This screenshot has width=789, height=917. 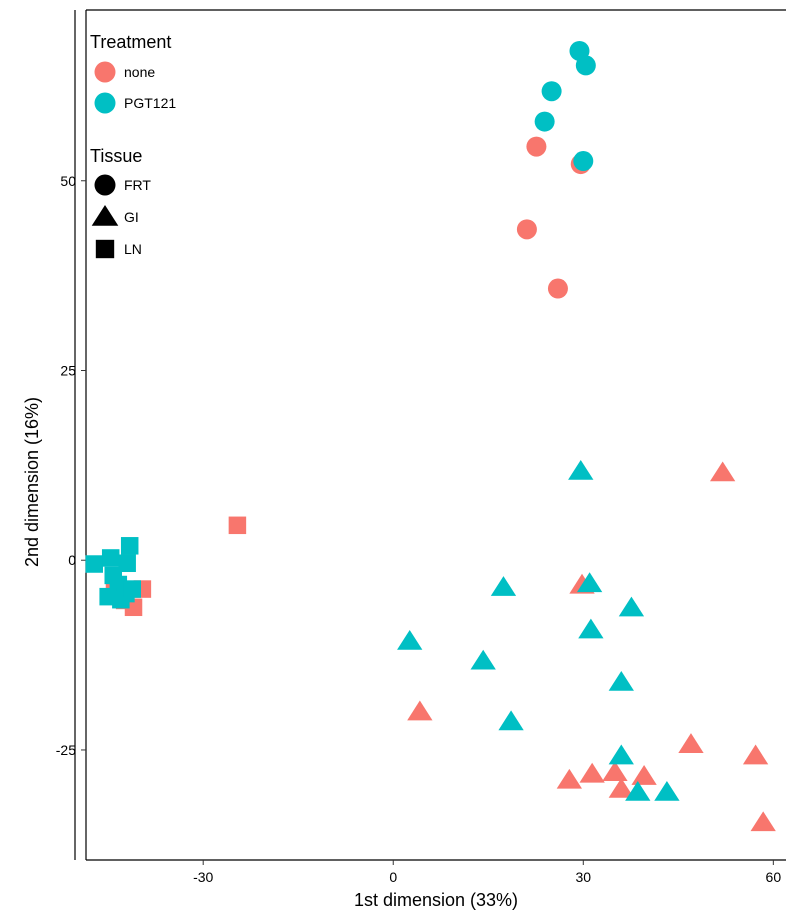 I want to click on legend: Treatment none PGT121 Tissue FRT GI LN, so click(x=133, y=145).